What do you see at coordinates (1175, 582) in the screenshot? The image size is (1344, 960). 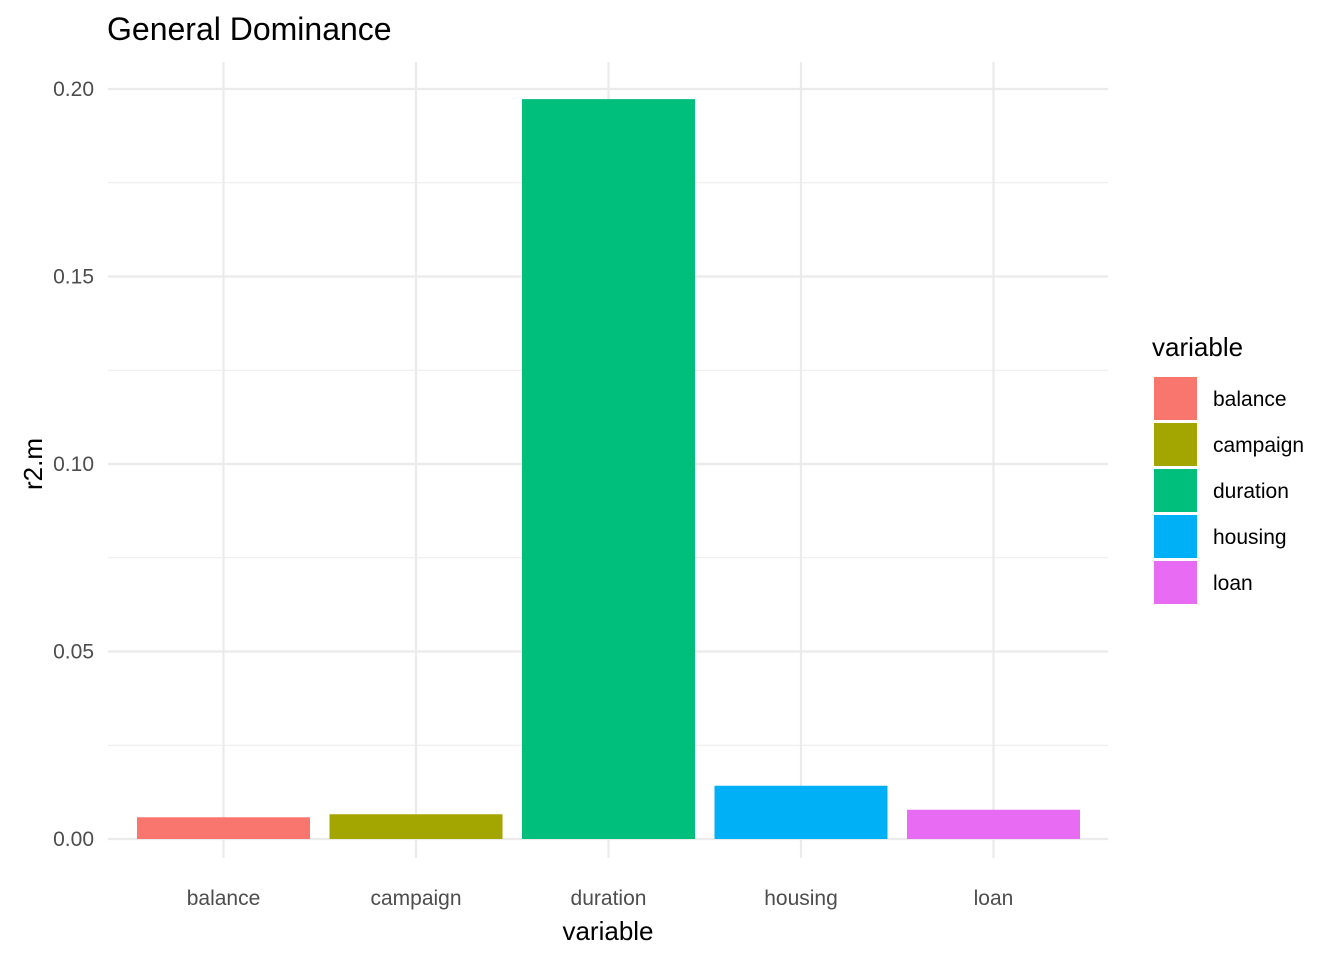 I see `legend-key-loan` at bounding box center [1175, 582].